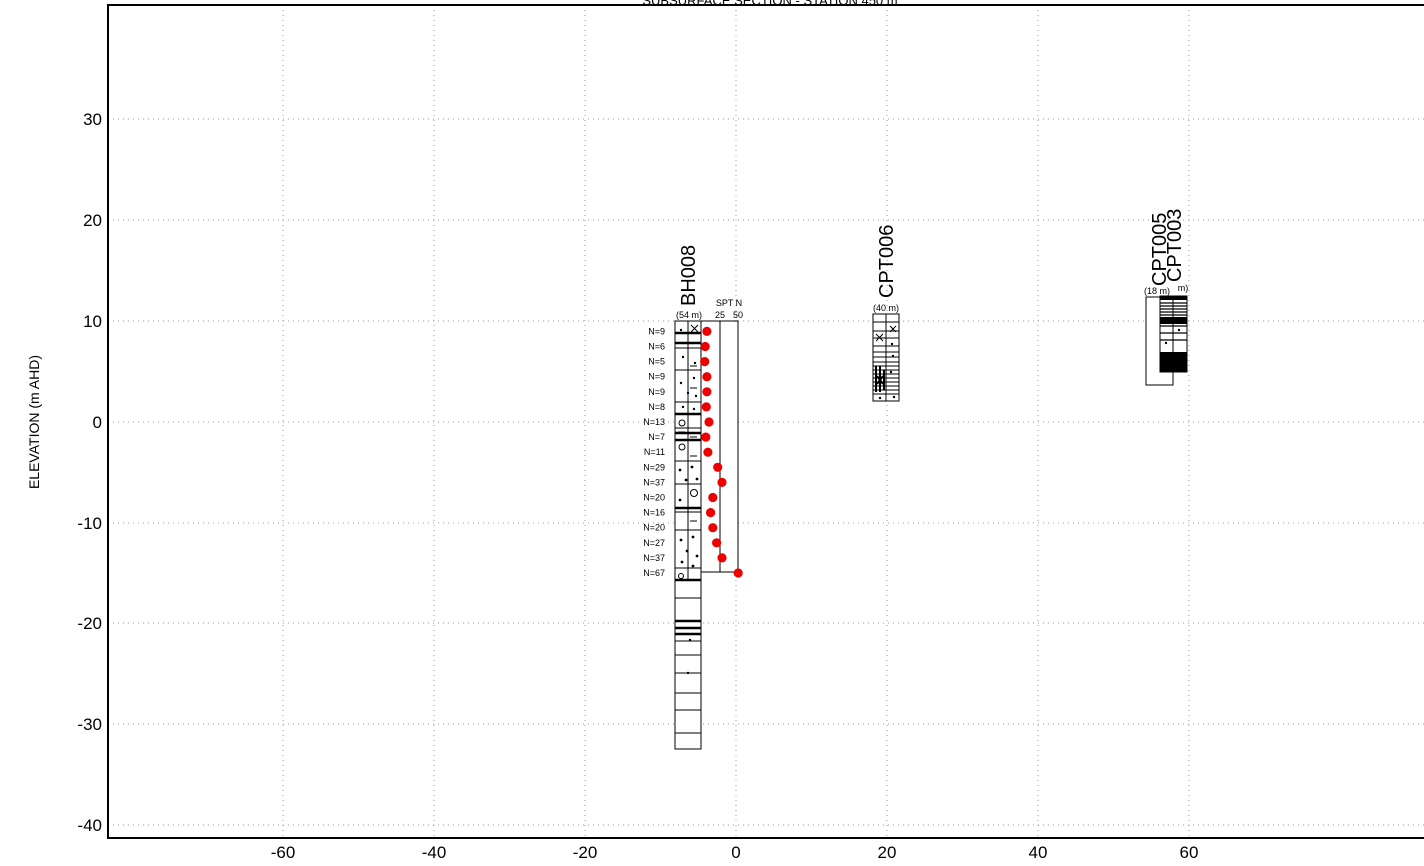 Image resolution: width=1424 pixels, height=866 pixels. I want to click on borehole-bh008: BH008 (54 m), so click(693, 497).